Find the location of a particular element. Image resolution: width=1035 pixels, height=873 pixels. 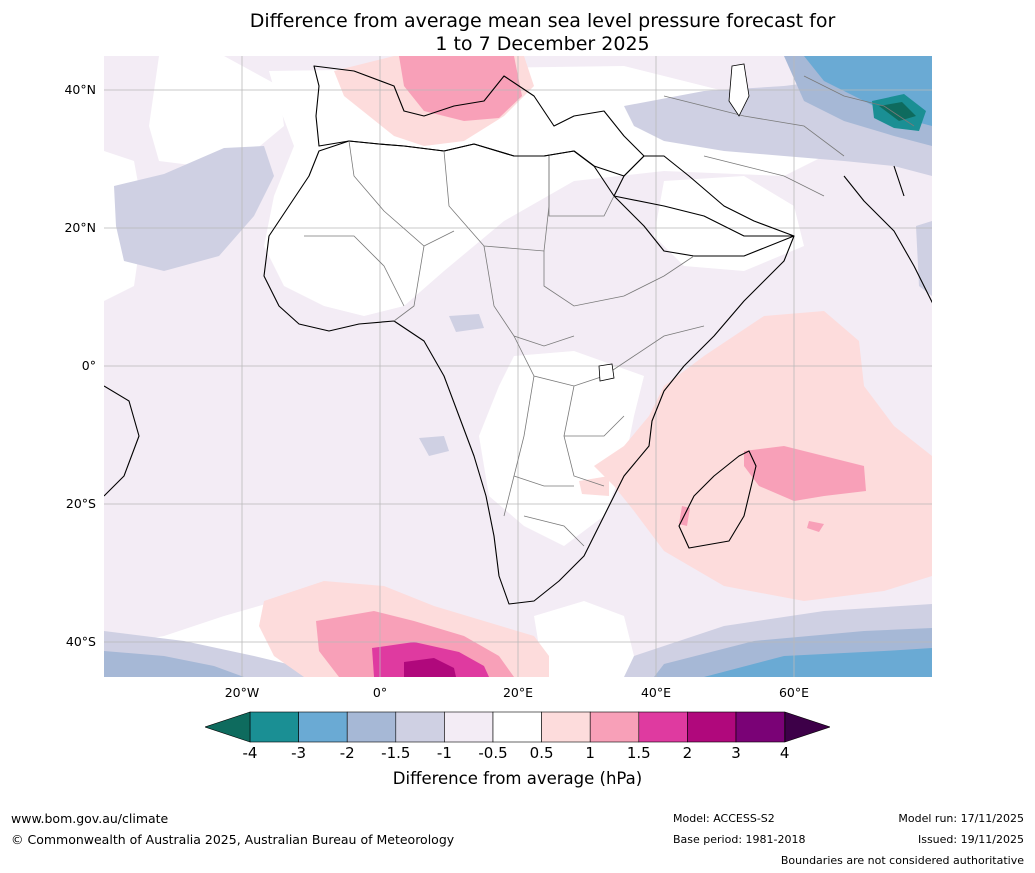

colorbar-tick-label: 4 is located at coordinates (784, 753).